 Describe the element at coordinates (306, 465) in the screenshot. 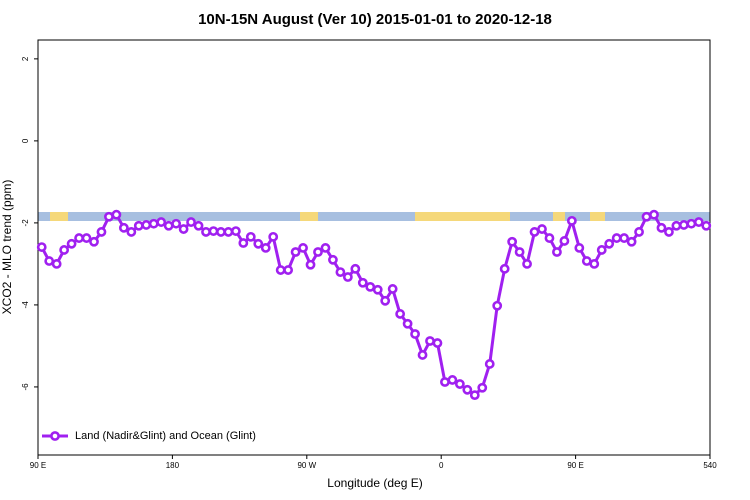

I see `x-tick-label: 90 W` at that location.